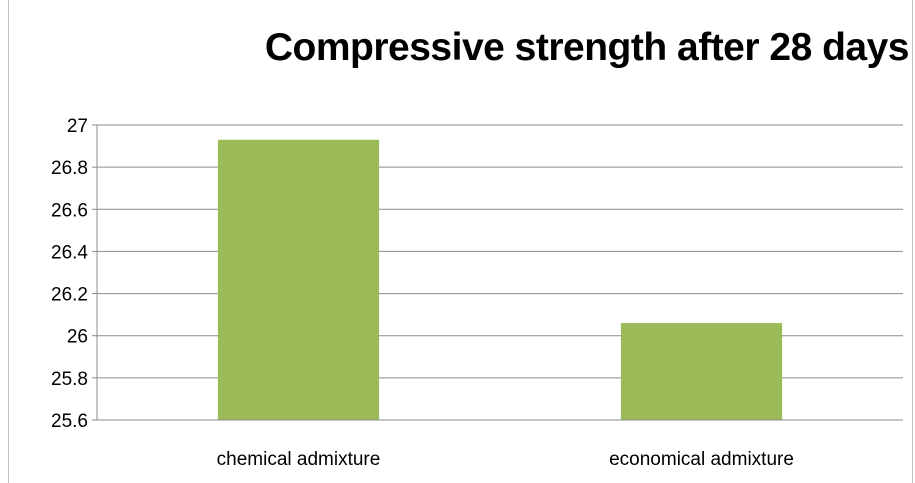 This screenshot has width=915, height=483. What do you see at coordinates (77, 337) in the screenshot?
I see `y-tick-label: 26` at bounding box center [77, 337].